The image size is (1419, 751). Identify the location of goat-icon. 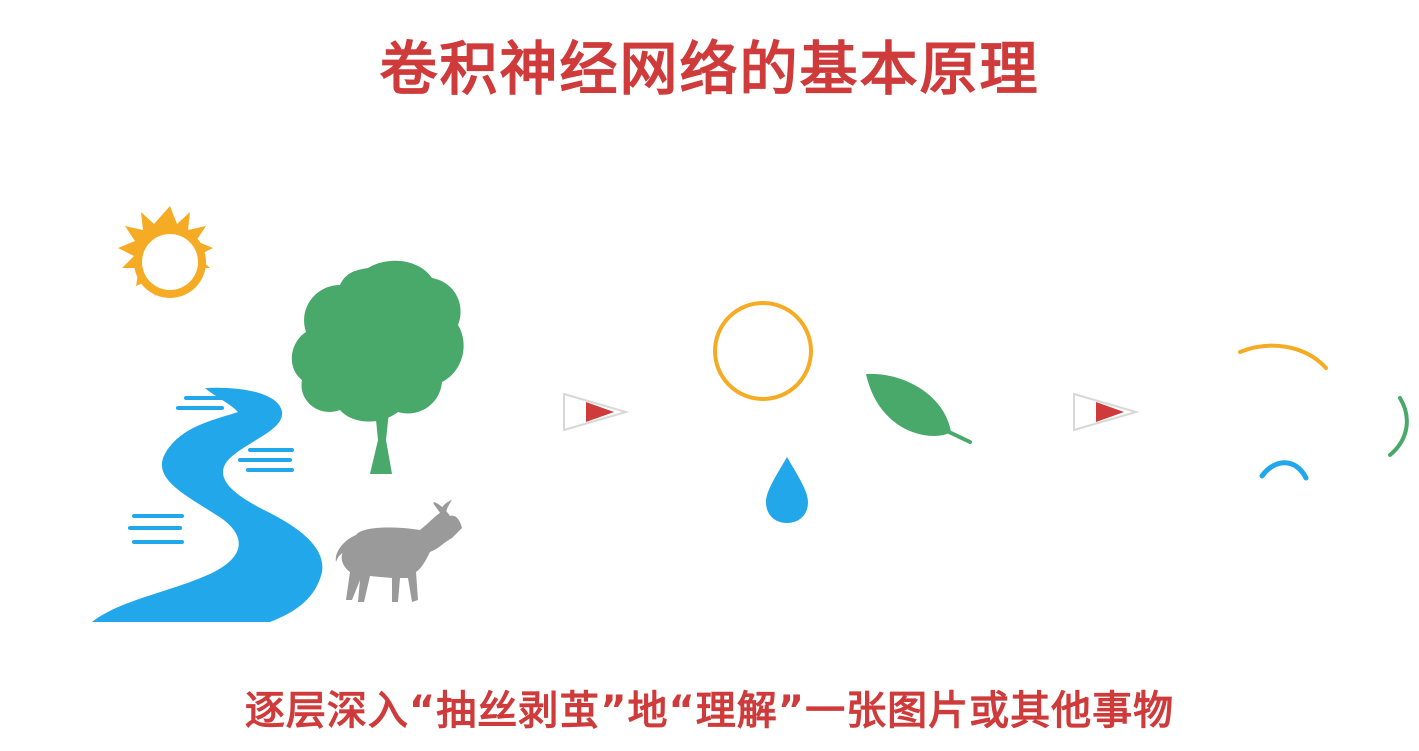
(398, 551).